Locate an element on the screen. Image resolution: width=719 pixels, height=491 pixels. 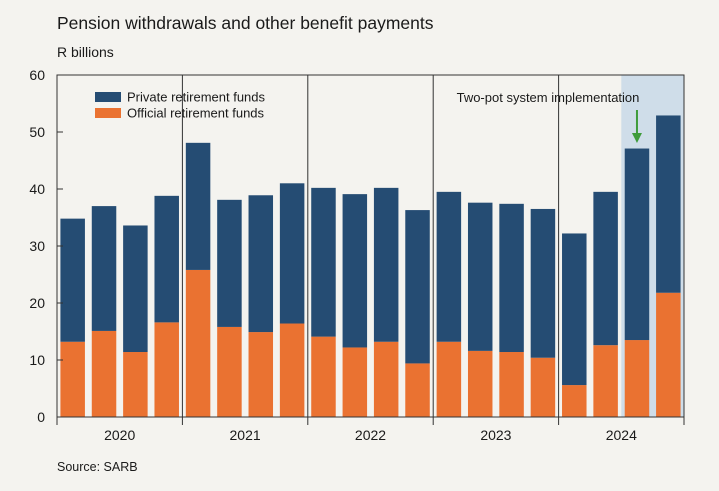
x-tick-label-2020: 2020 is located at coordinates (119, 435).